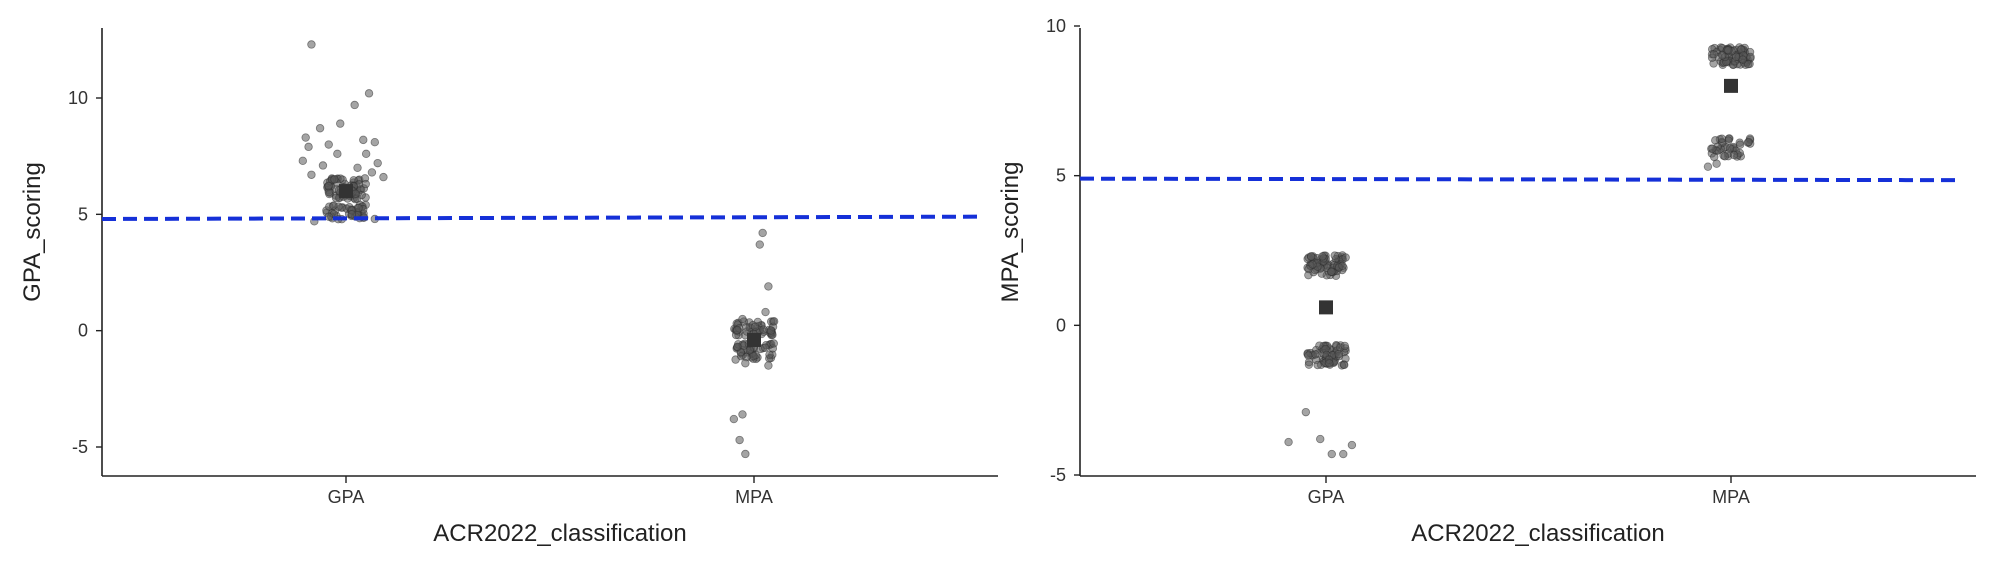 This screenshot has height=575, width=2000. I want to click on mean-marker-gpa, so click(346, 191).